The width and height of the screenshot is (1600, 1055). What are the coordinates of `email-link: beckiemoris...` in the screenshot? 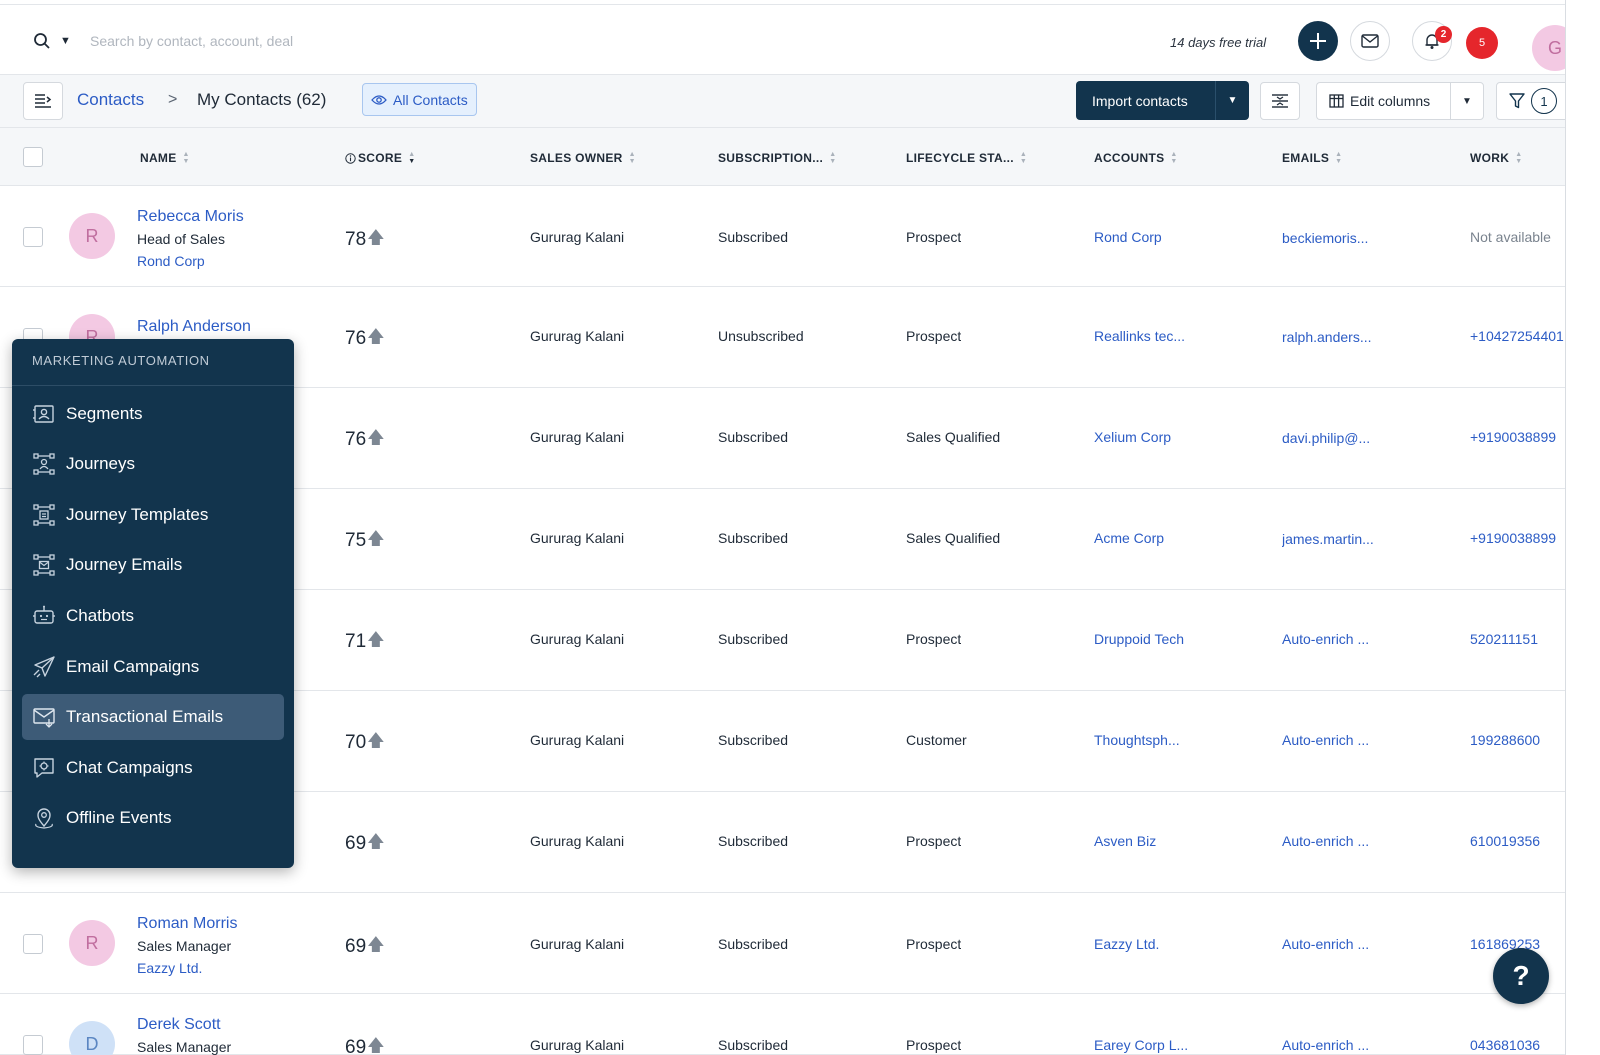 It's located at (1325, 238).